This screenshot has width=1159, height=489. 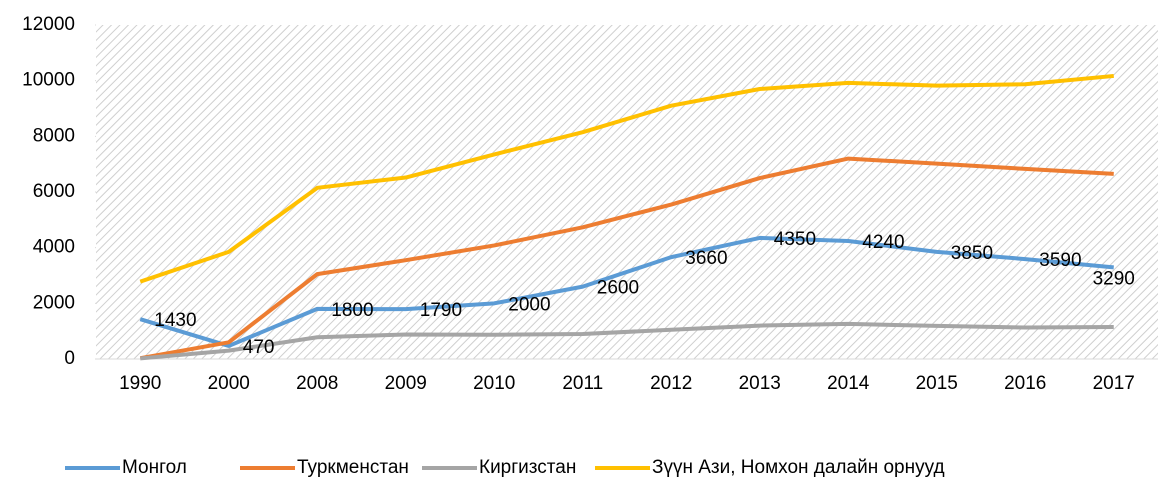 I want to click on legend-label: Туркменстан, so click(x=353, y=467).